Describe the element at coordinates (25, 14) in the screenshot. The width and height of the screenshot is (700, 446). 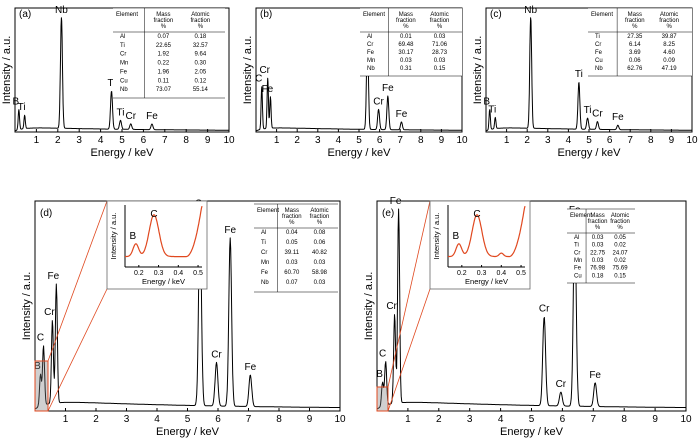
I see `panel-label: (a)` at that location.